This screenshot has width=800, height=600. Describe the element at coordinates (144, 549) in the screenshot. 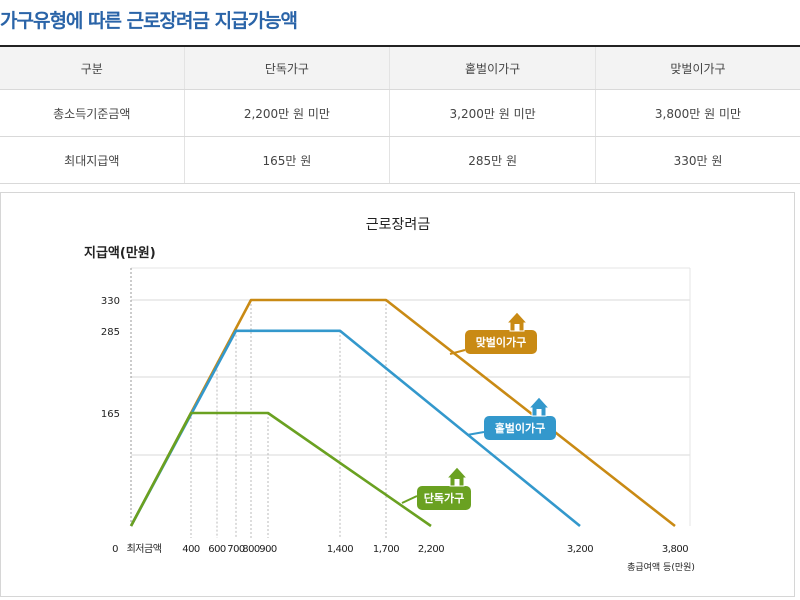

I see `x-min-amount-label: 최저금액` at that location.